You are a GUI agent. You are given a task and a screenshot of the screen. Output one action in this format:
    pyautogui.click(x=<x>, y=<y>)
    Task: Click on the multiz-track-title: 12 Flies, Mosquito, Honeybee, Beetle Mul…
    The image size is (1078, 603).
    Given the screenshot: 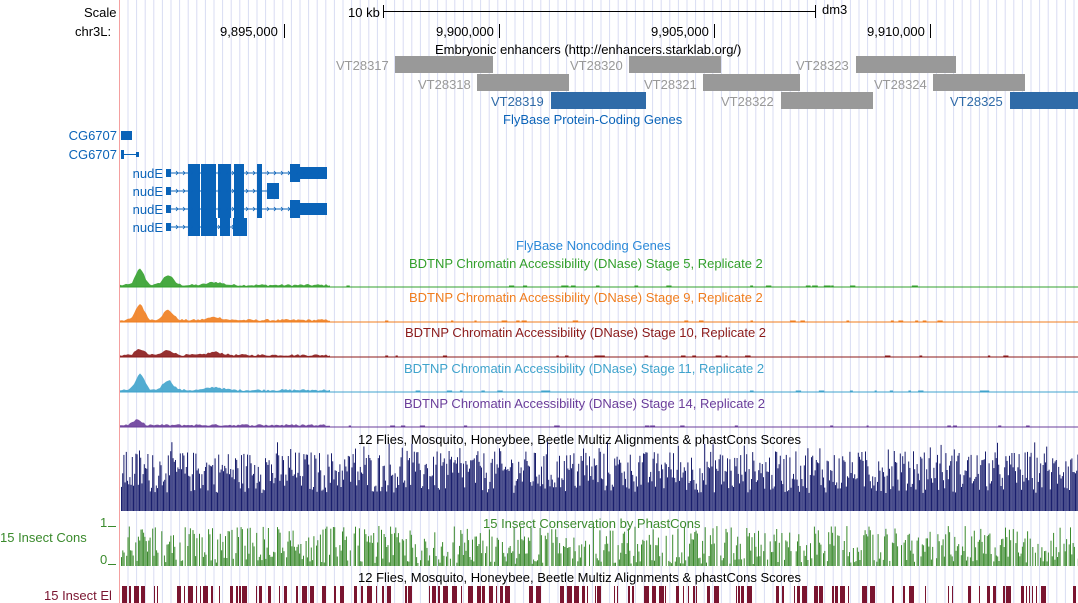 What is the action you would take?
    pyautogui.click(x=579, y=439)
    